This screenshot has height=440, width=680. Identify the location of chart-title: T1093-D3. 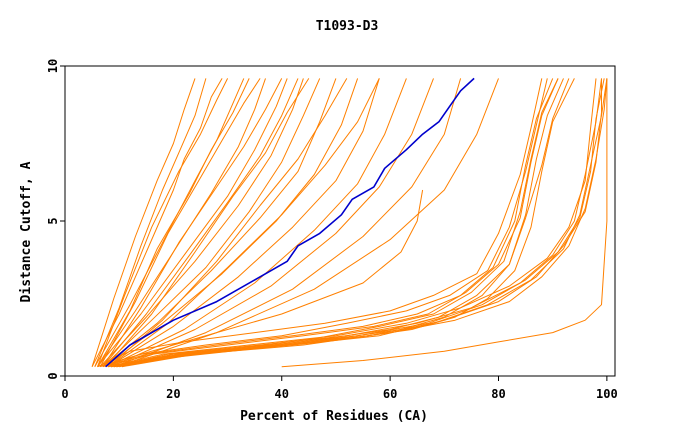
(347, 26).